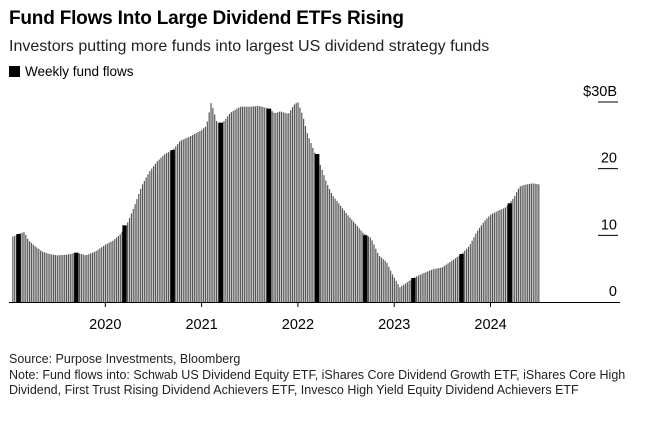  Describe the element at coordinates (600, 92) in the screenshot. I see `y-tick-label: $30B` at that location.